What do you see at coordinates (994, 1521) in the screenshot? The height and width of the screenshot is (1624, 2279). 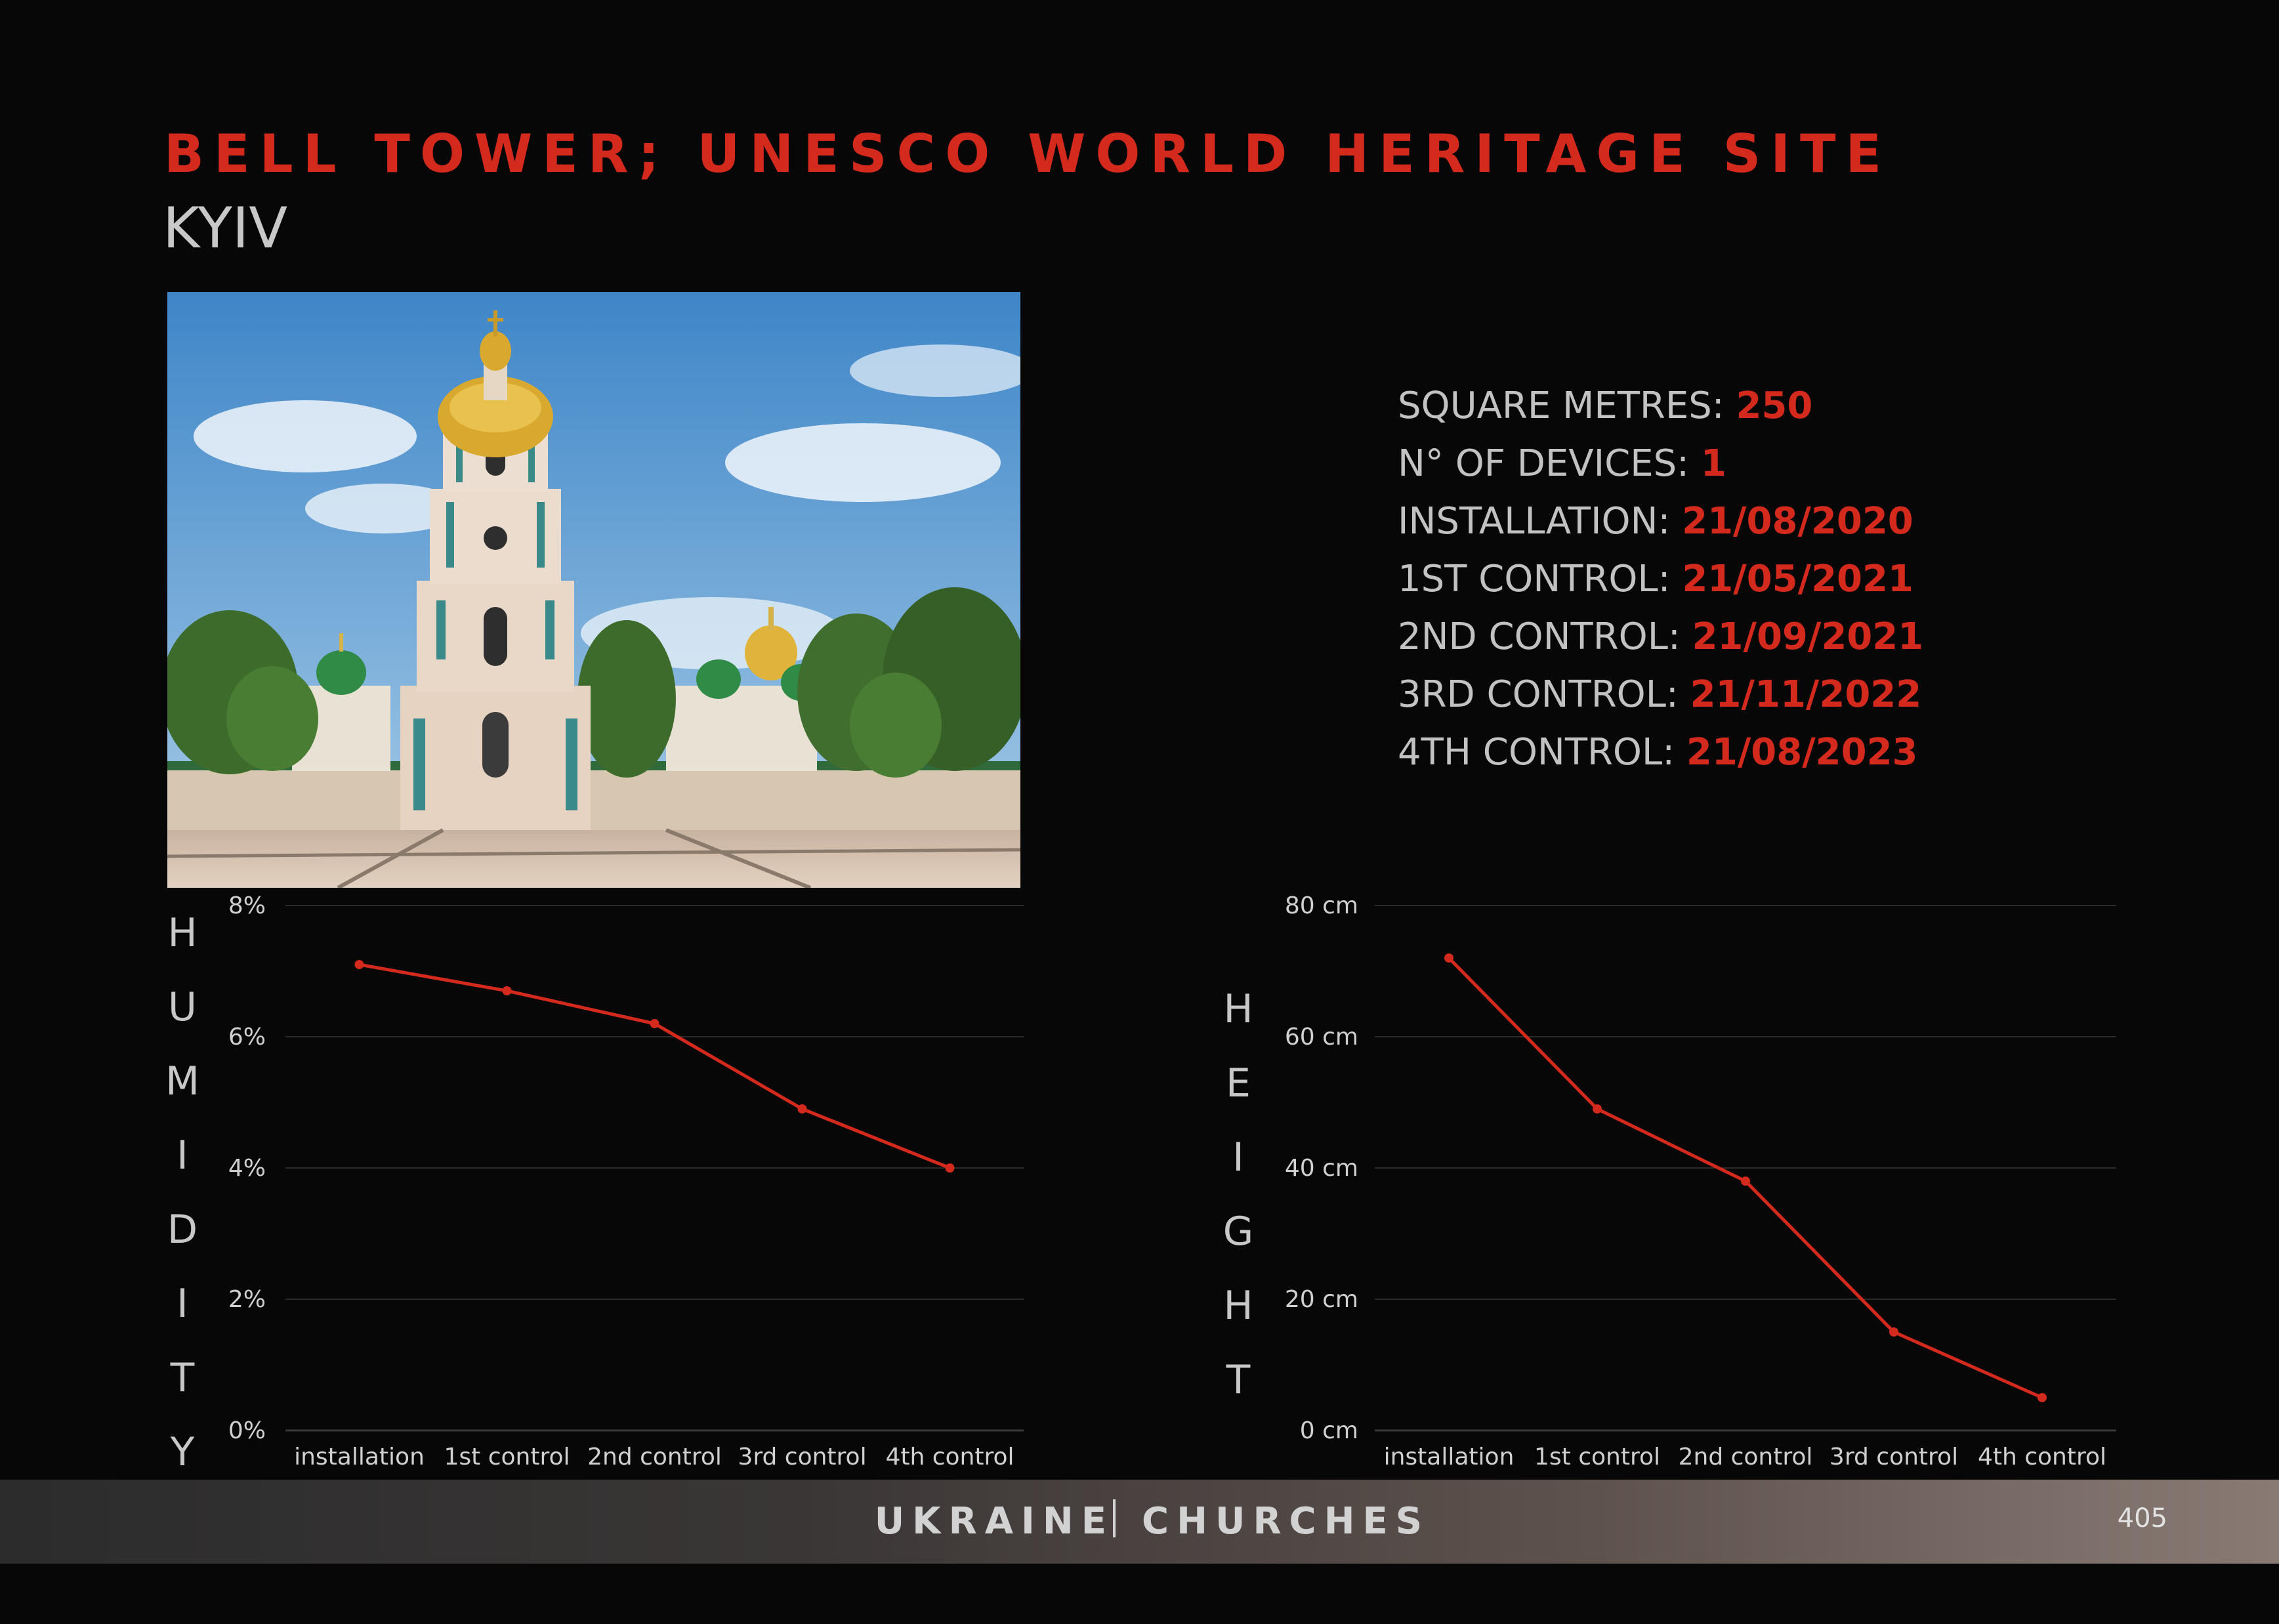 I see `footer-country: UKRAINE` at bounding box center [994, 1521].